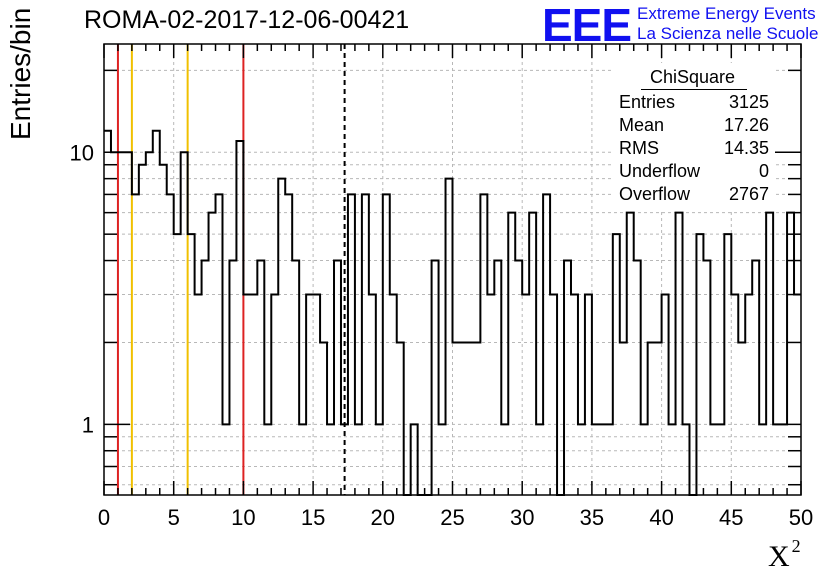  I want to click on x-tick-label: 45, so click(731, 517).